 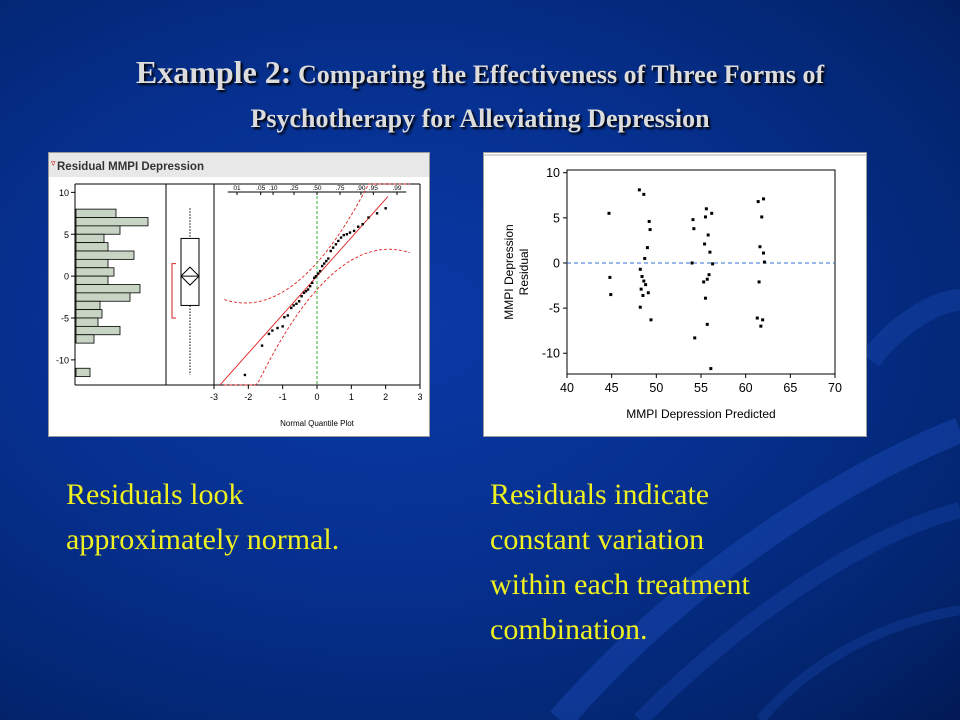 I want to click on y-tick-label: 0, so click(x=66, y=277).